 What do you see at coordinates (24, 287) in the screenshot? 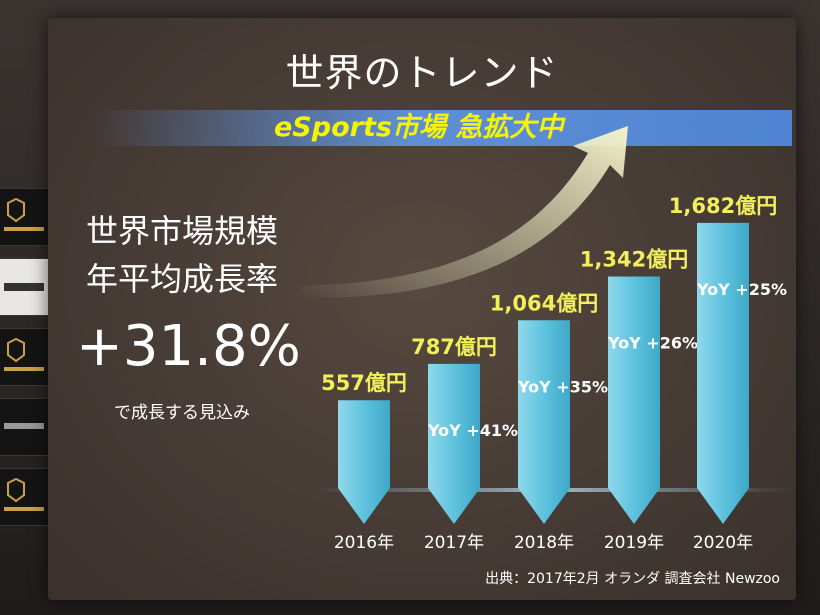
I see `zowie-logo-icon` at bounding box center [24, 287].